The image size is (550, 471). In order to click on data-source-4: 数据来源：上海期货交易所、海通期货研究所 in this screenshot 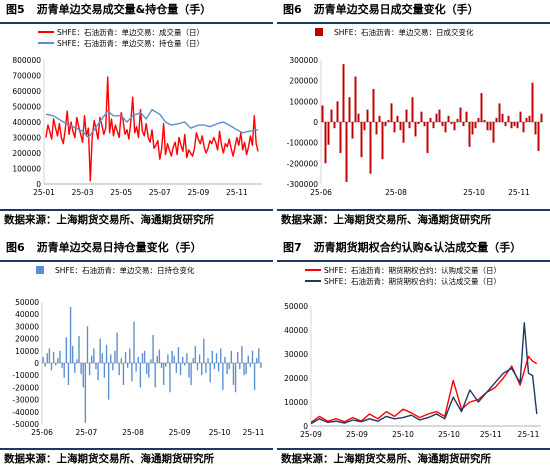, I will do `click(386, 459)`.